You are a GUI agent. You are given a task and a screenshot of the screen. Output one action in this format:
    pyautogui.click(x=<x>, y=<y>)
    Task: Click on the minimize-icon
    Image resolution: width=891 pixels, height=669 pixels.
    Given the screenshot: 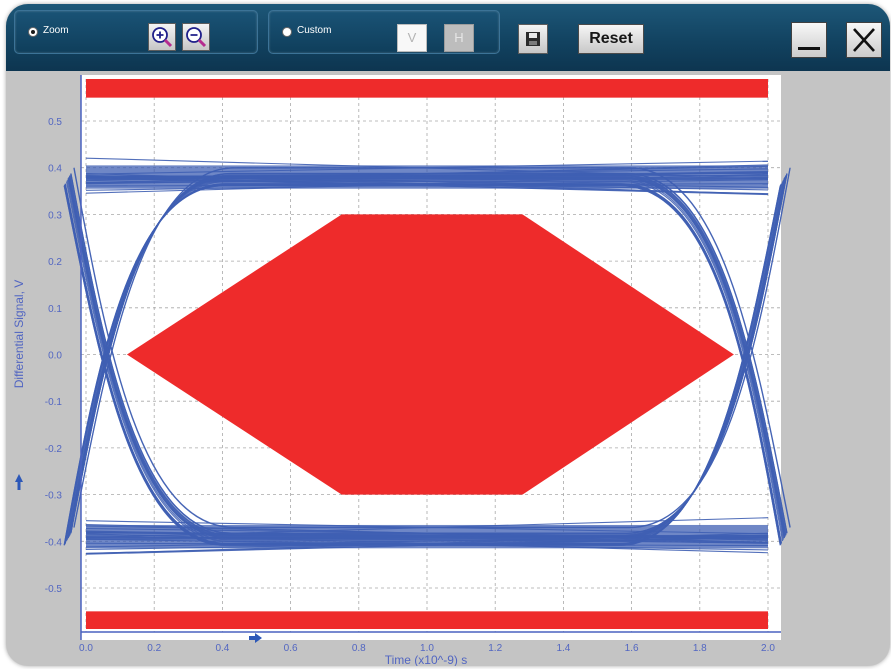 What is the action you would take?
    pyautogui.click(x=809, y=48)
    